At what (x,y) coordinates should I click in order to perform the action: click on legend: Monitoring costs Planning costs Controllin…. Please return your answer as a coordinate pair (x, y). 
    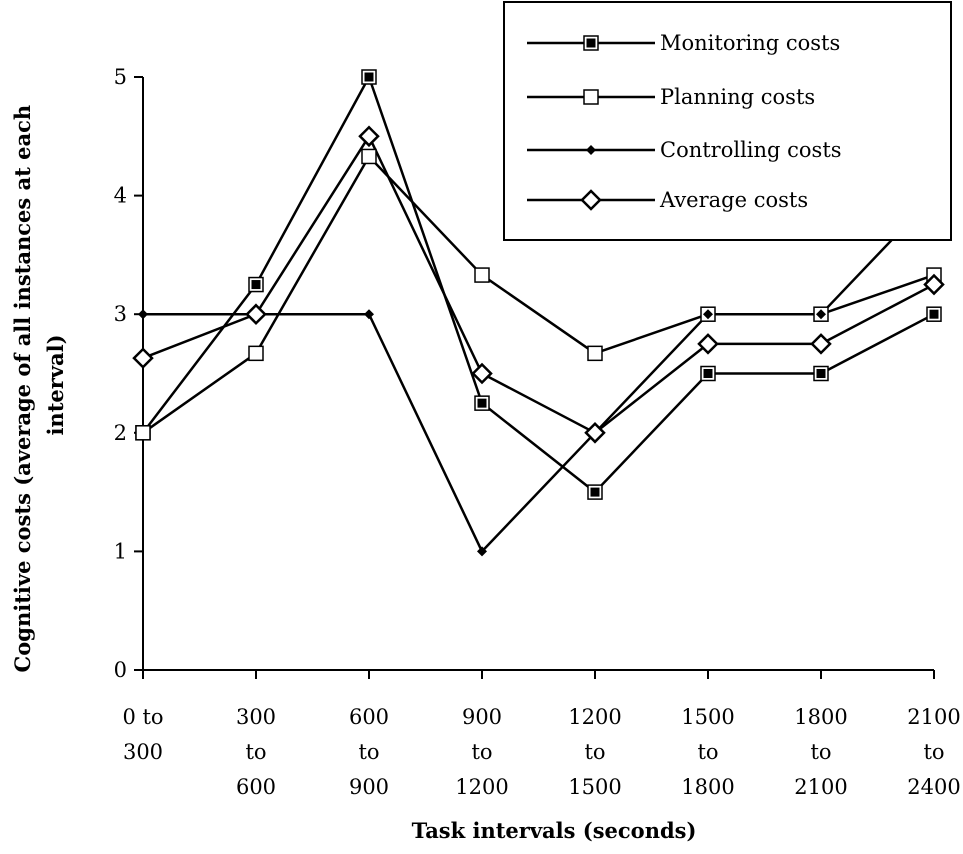
    Looking at the image, I should click on (727, 121).